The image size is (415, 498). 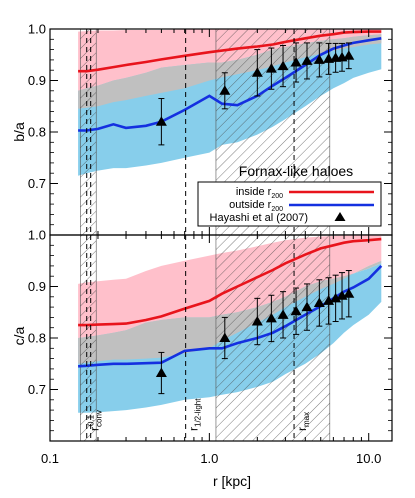 I want to click on median-inside-top, so click(x=230, y=51).